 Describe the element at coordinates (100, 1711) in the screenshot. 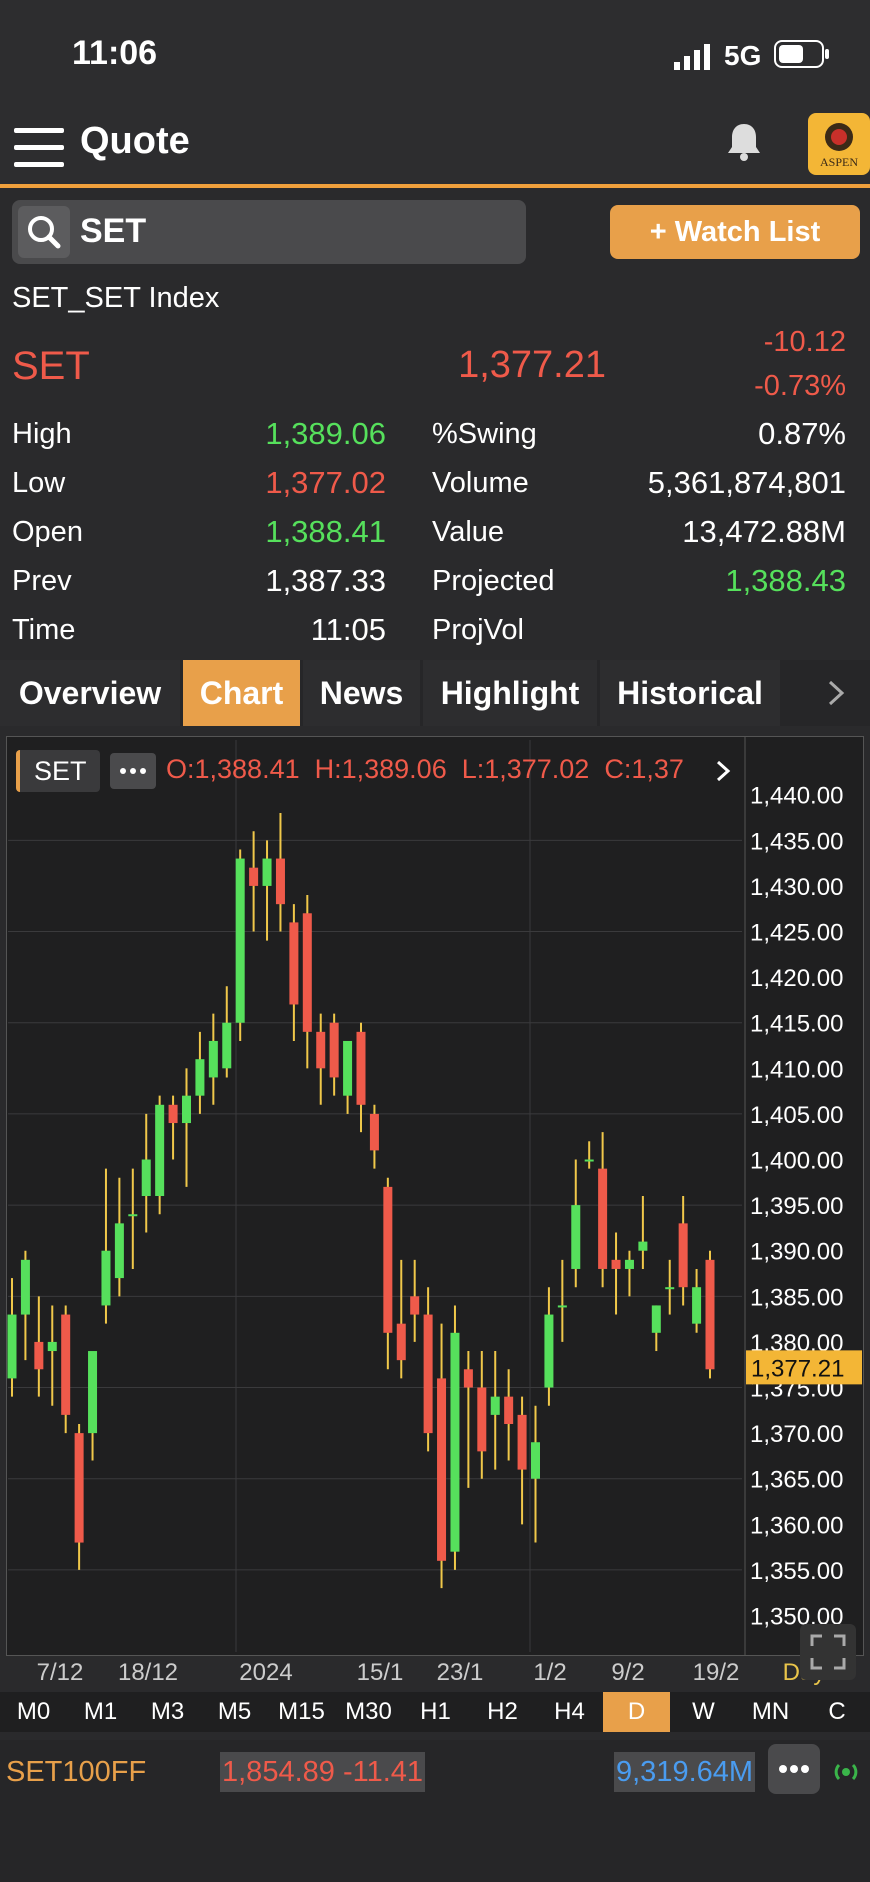

I see `timeframe-m1: M1` at that location.